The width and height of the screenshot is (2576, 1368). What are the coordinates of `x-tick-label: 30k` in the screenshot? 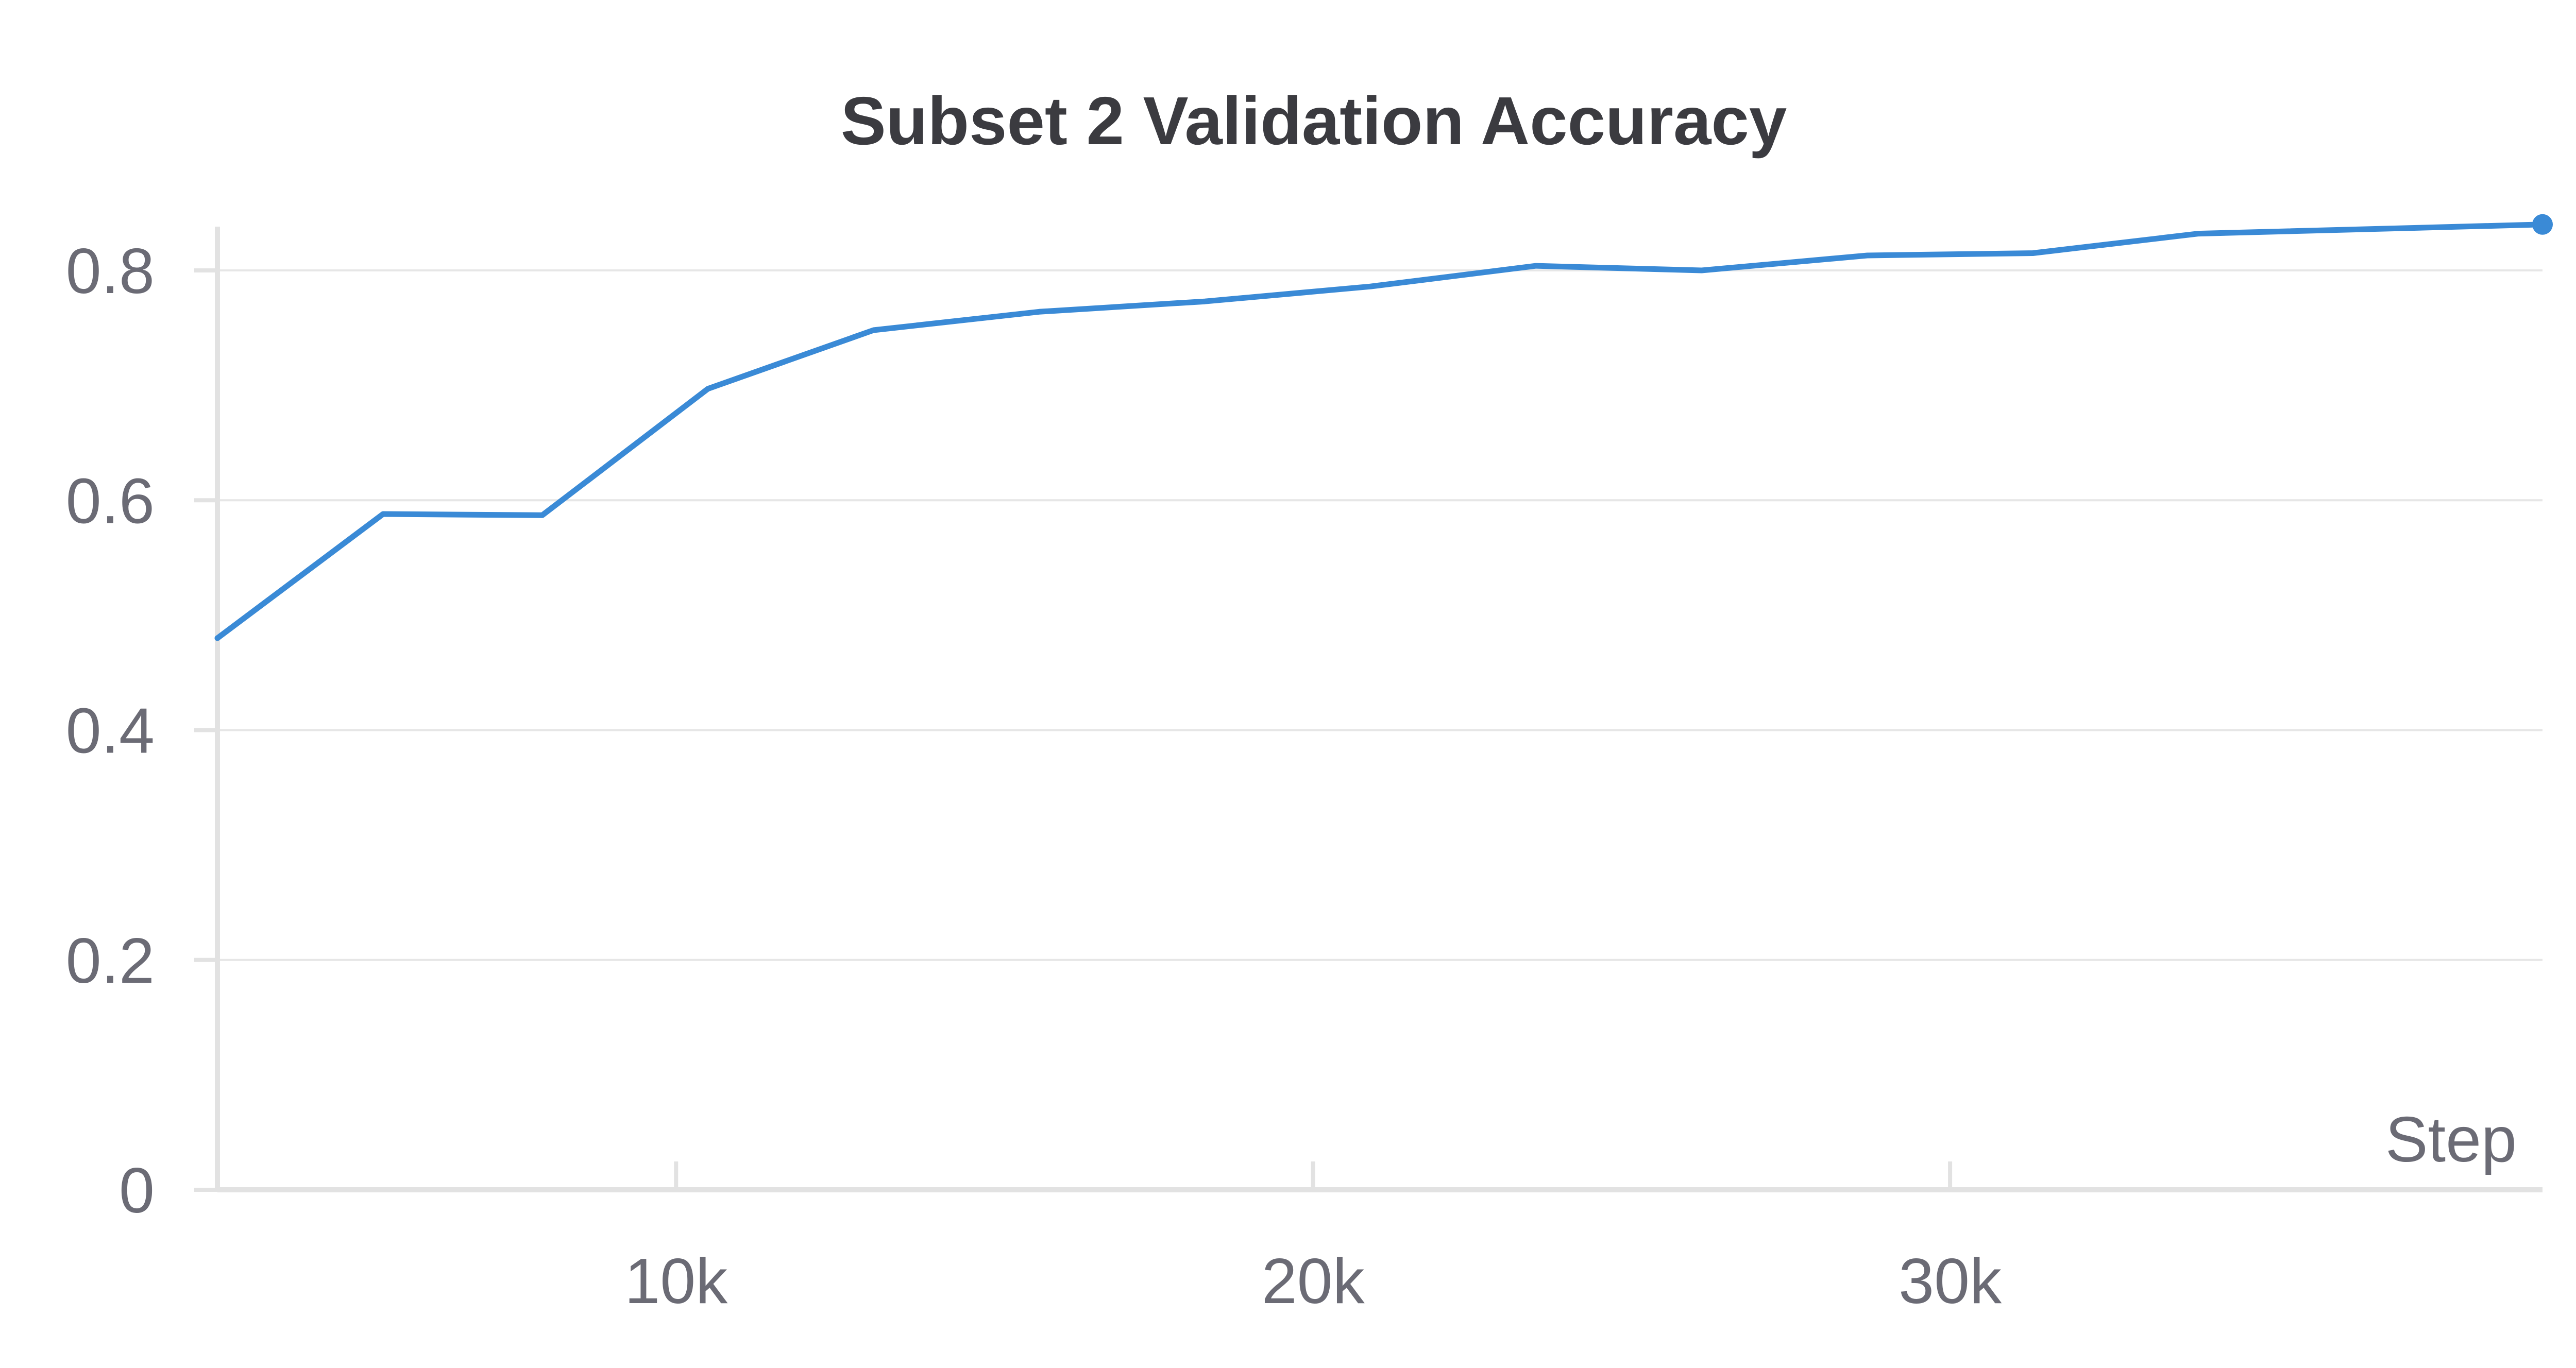 It's located at (1950, 1281).